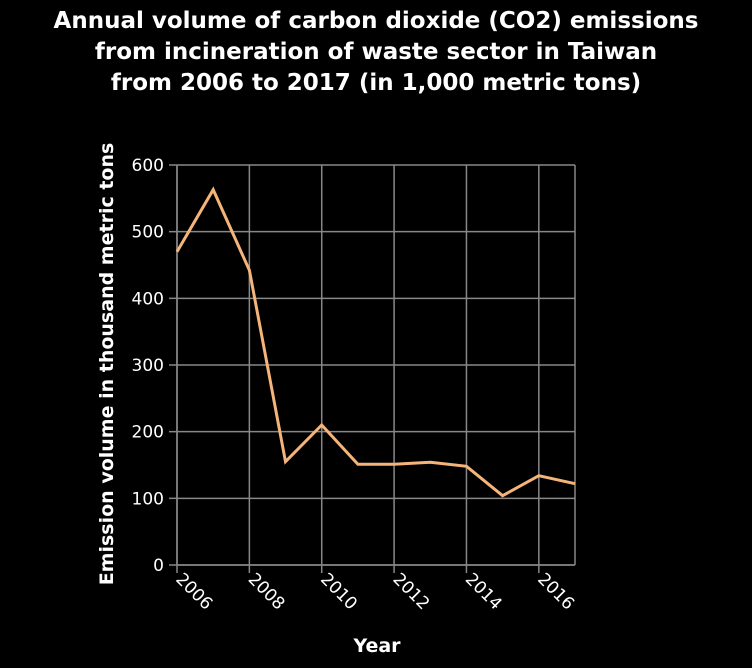 This screenshot has height=668, width=752. Describe the element at coordinates (148, 499) in the screenshot. I see `y-tick-label: 100` at that location.